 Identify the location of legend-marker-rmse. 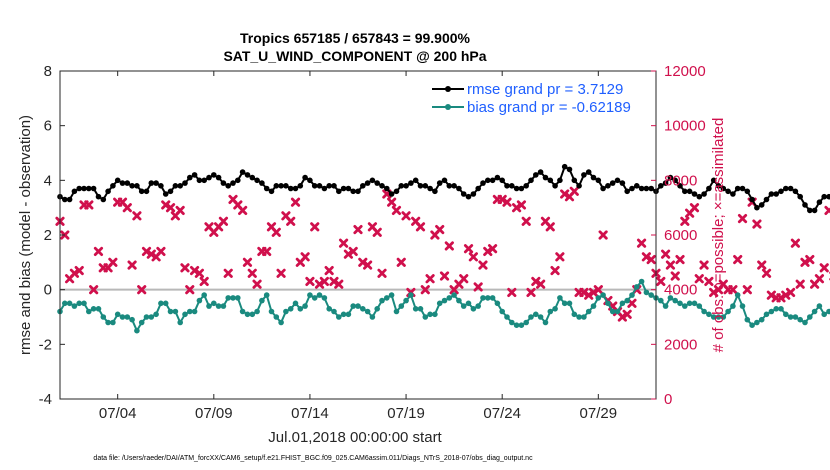
(448, 89).